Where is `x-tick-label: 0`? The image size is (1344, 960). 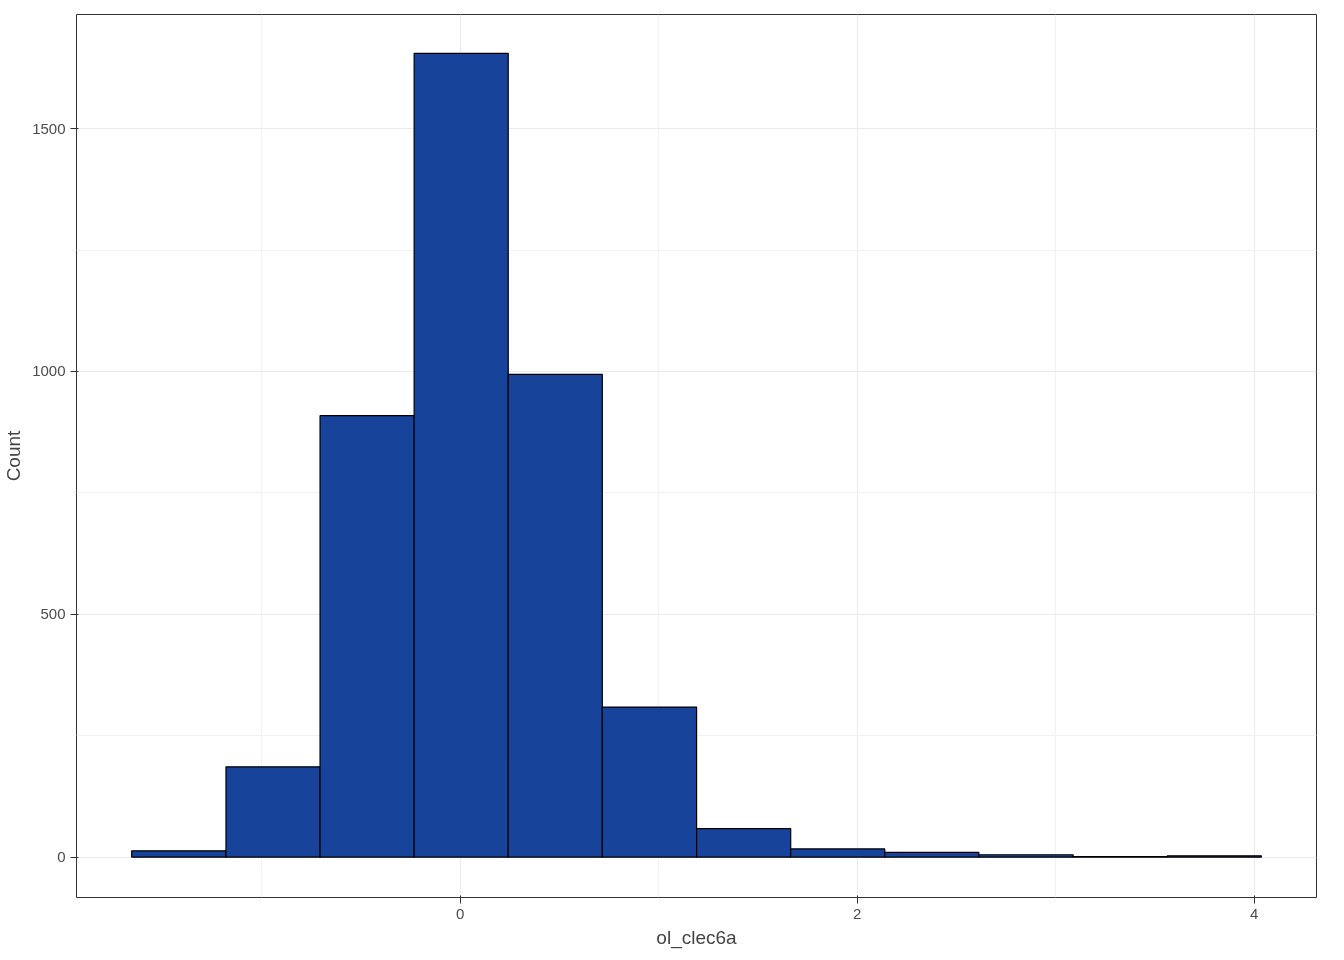
x-tick-label: 0 is located at coordinates (460, 913).